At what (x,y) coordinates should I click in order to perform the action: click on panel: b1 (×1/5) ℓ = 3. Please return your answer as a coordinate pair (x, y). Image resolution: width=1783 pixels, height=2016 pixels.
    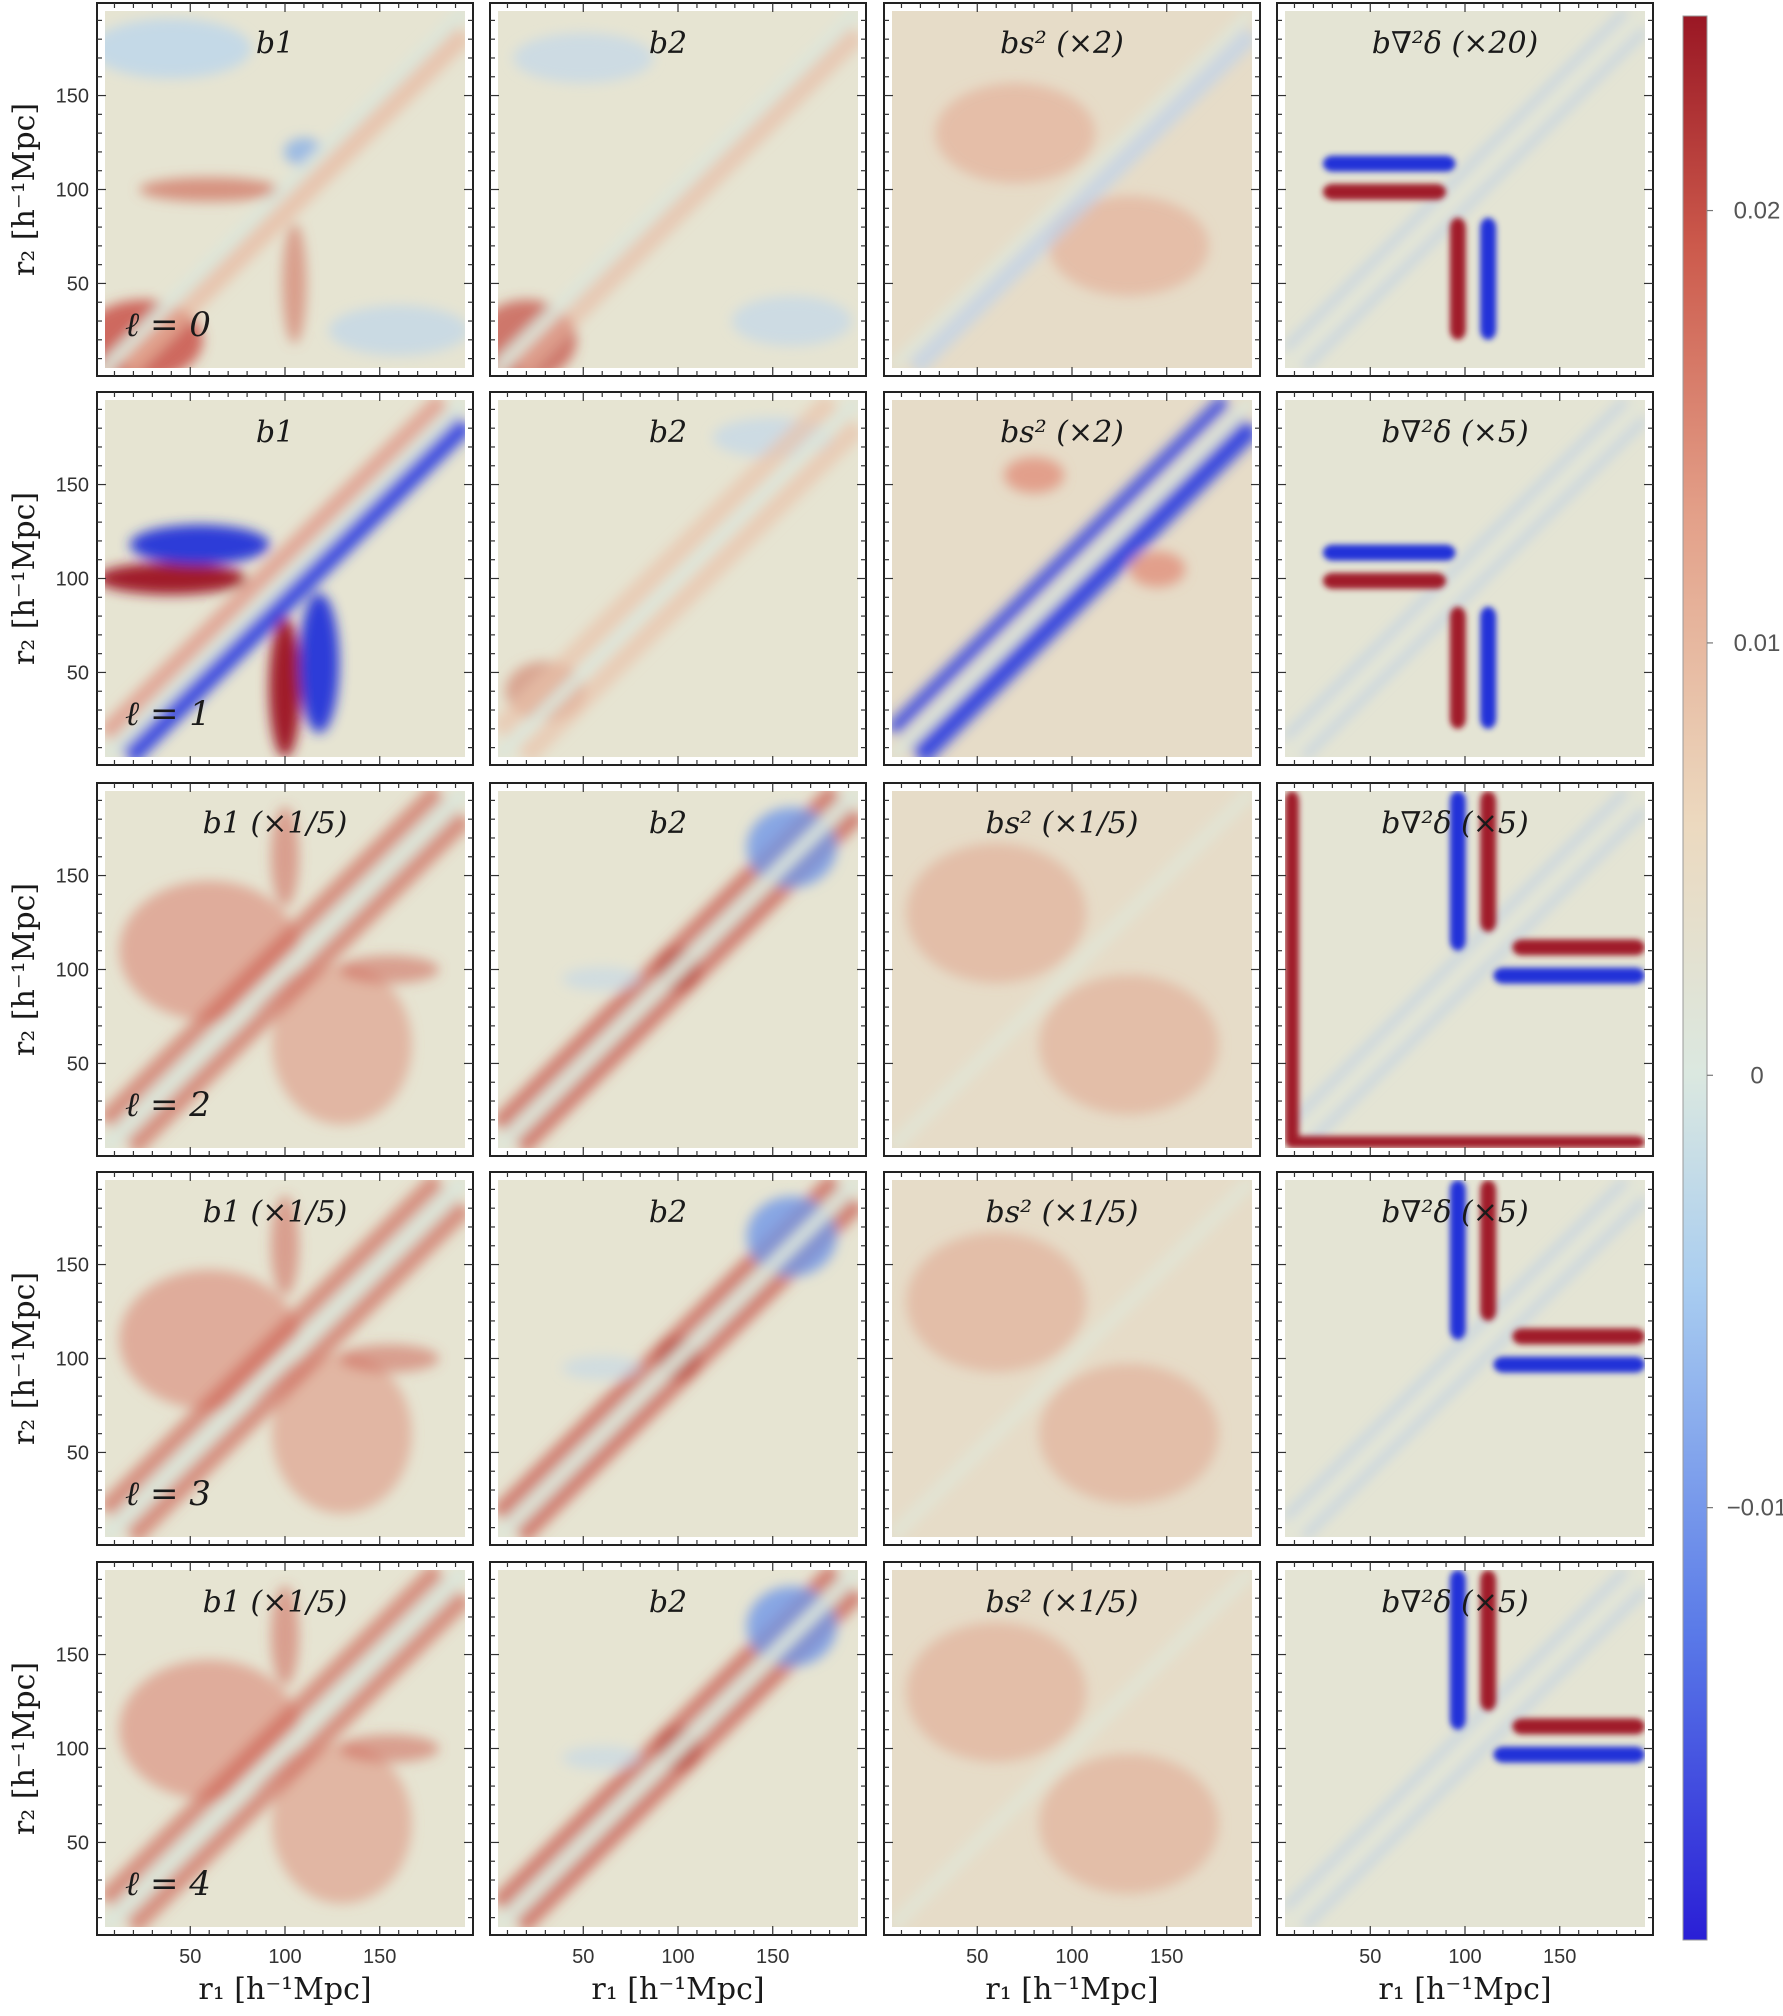
    Looking at the image, I should click on (285, 1358).